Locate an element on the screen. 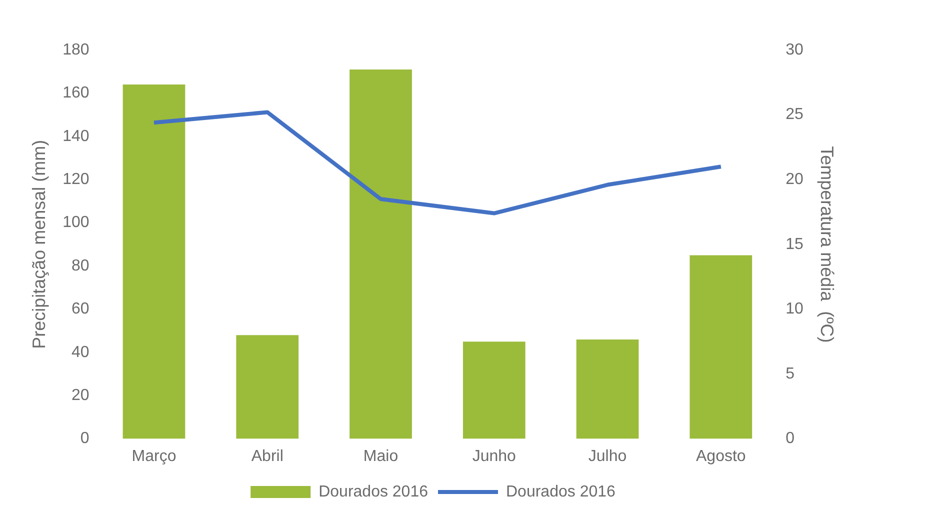 The height and width of the screenshot is (518, 931). y-tick-label: 60 is located at coordinates (81, 309).